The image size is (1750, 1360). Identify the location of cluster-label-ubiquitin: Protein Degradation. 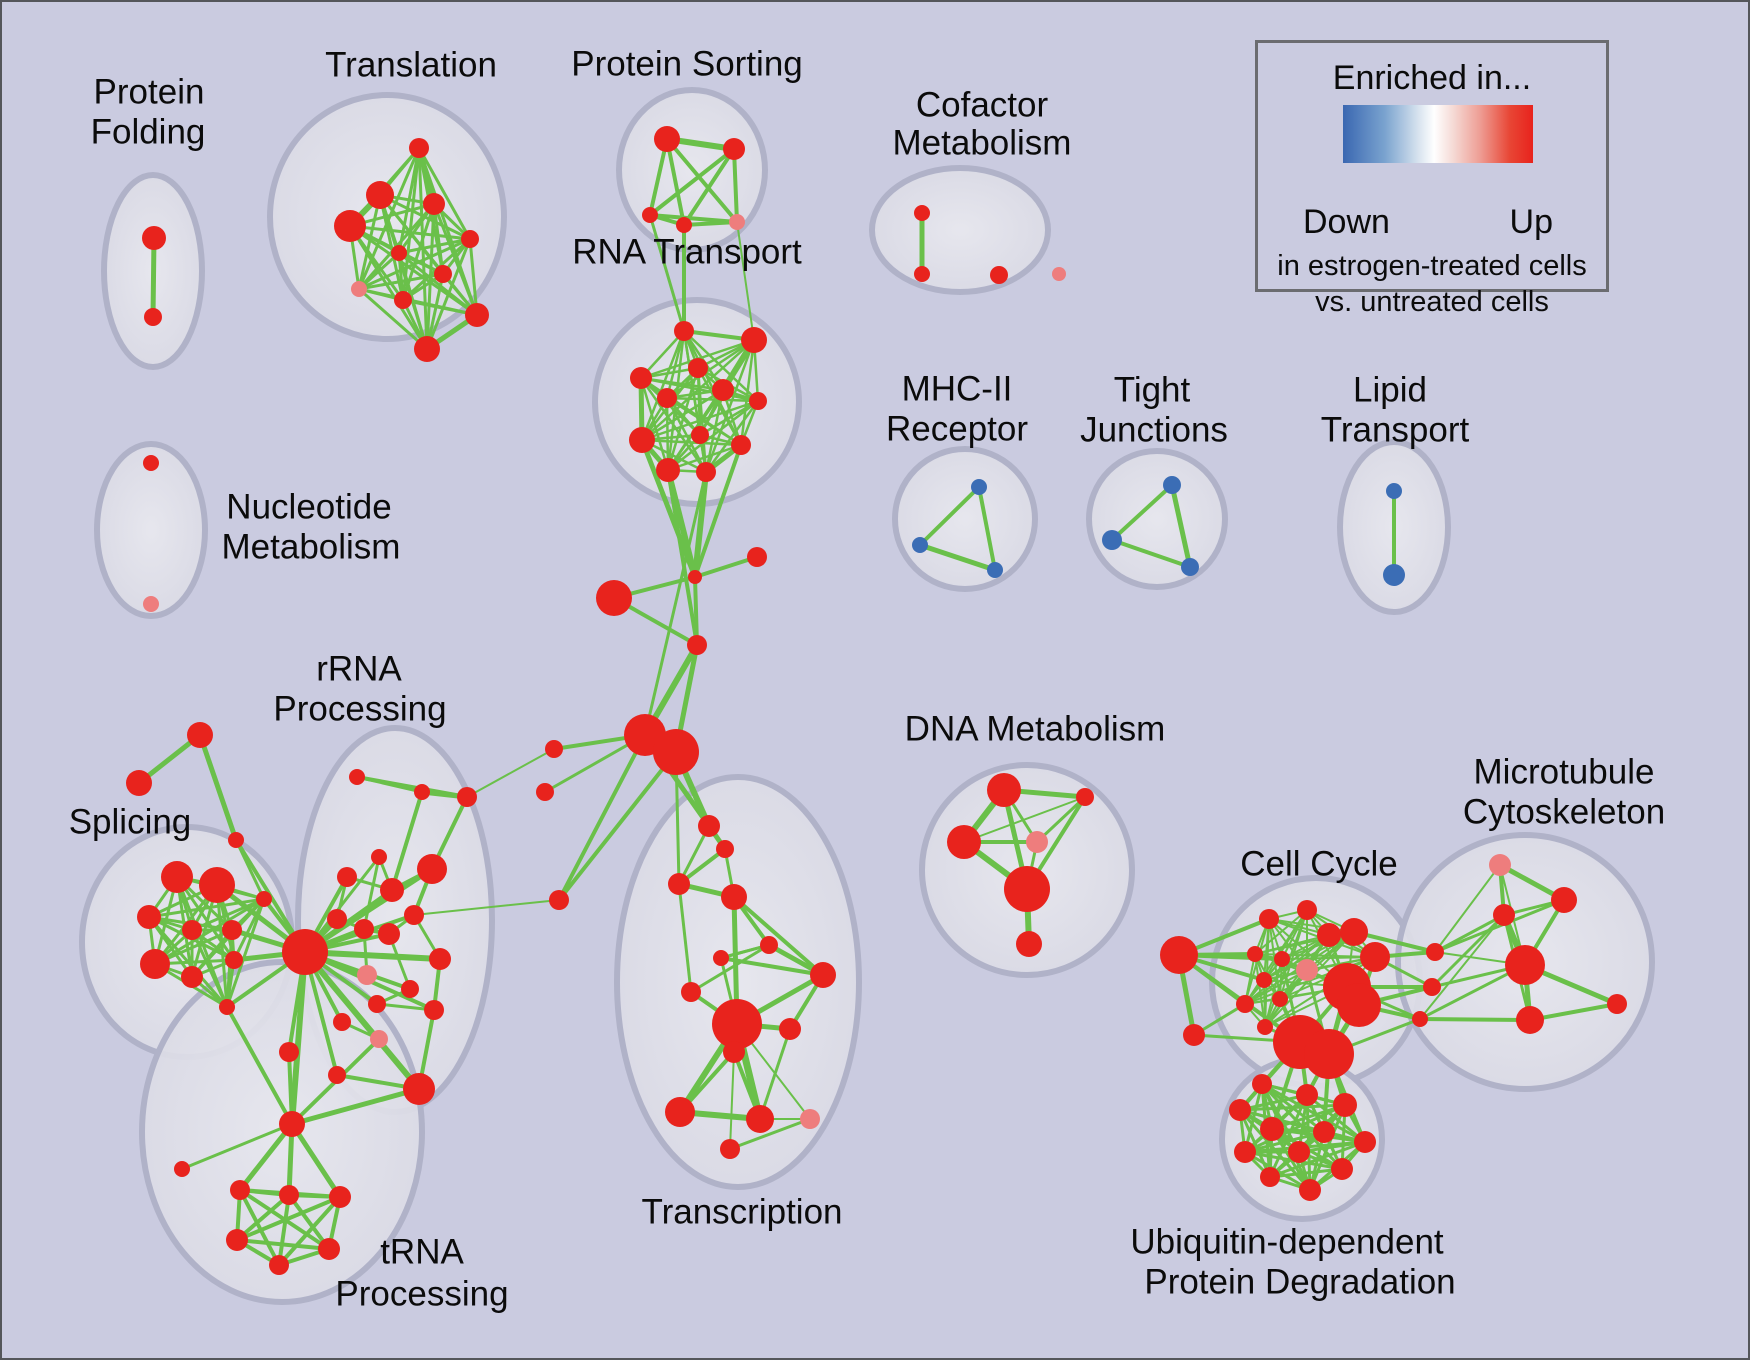
(1299, 1282).